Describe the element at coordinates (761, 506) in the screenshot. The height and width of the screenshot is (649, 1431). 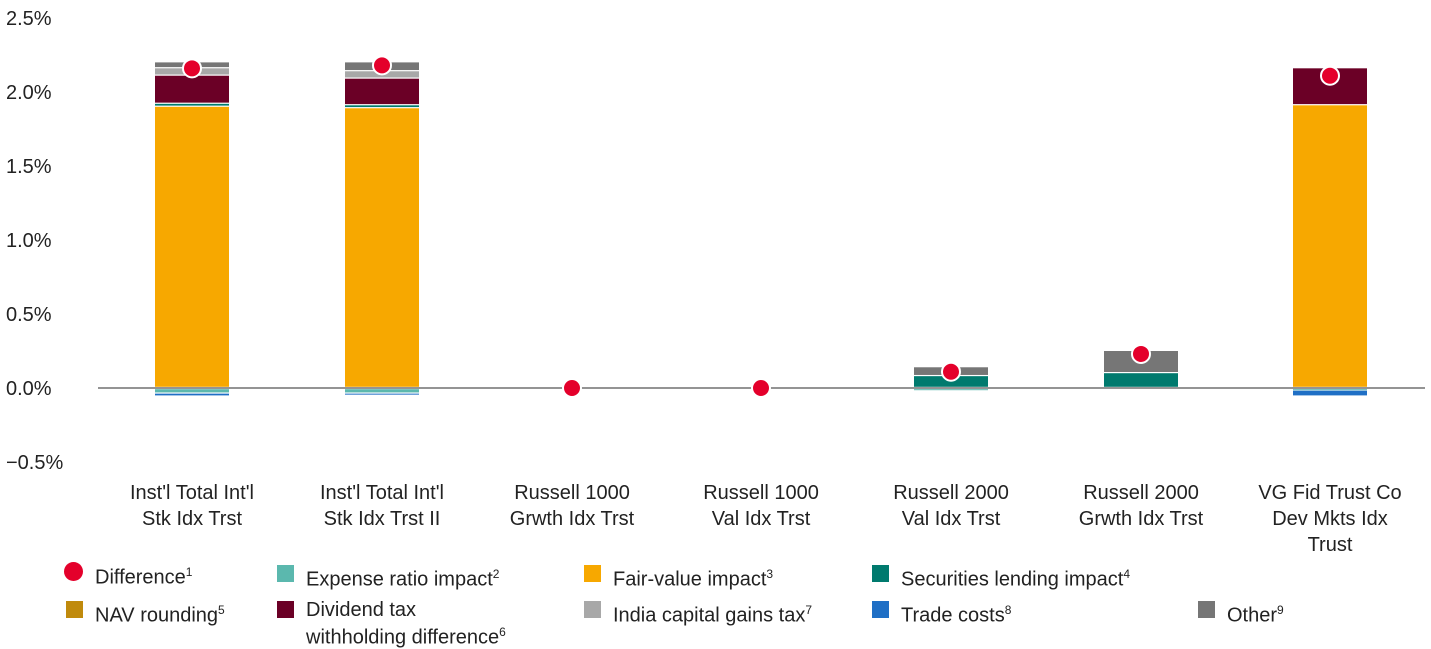
I see `x-category-label: Russell 1000 Val Idx Trst` at that location.